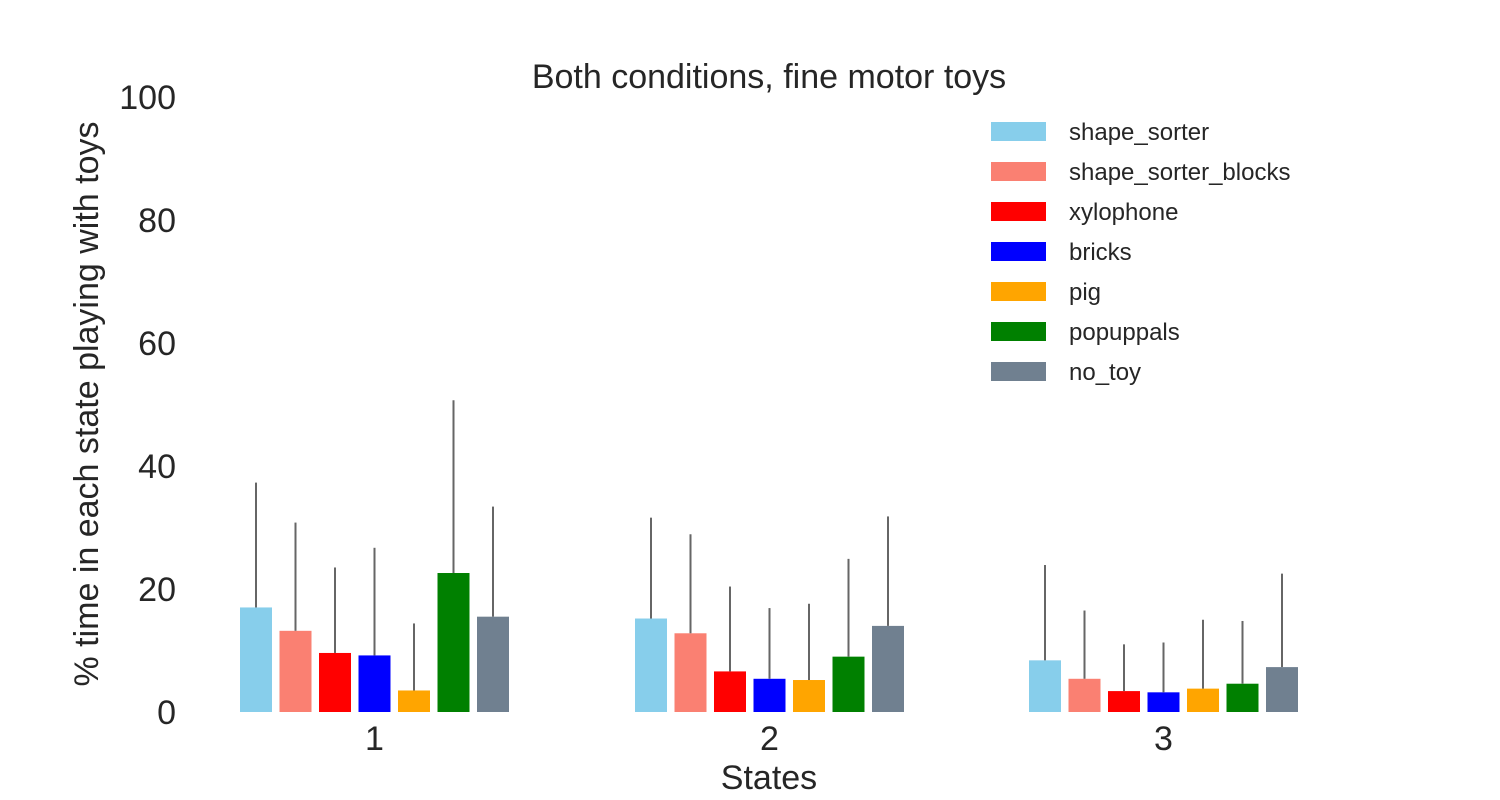  I want to click on y-tick-label: 40, so click(157, 467).